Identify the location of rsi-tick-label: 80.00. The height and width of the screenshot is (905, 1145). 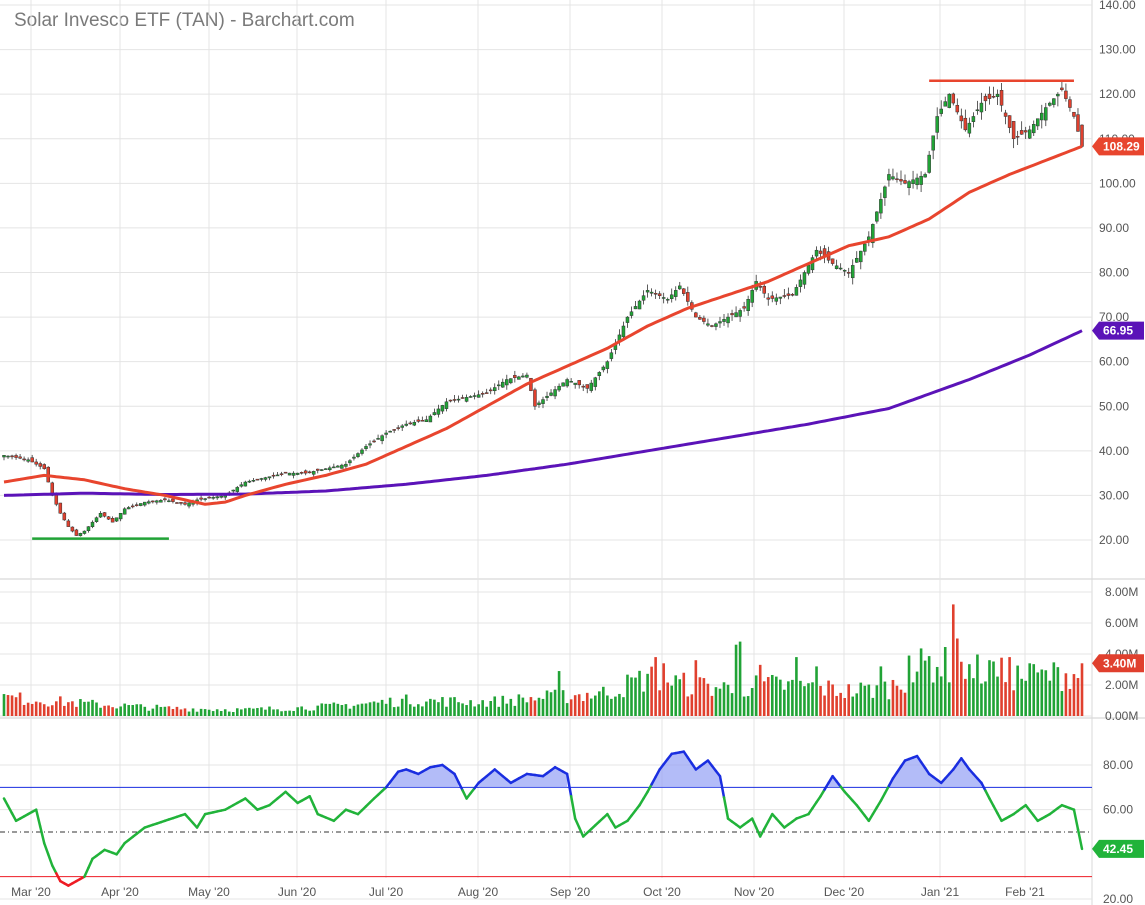
(1118, 765).